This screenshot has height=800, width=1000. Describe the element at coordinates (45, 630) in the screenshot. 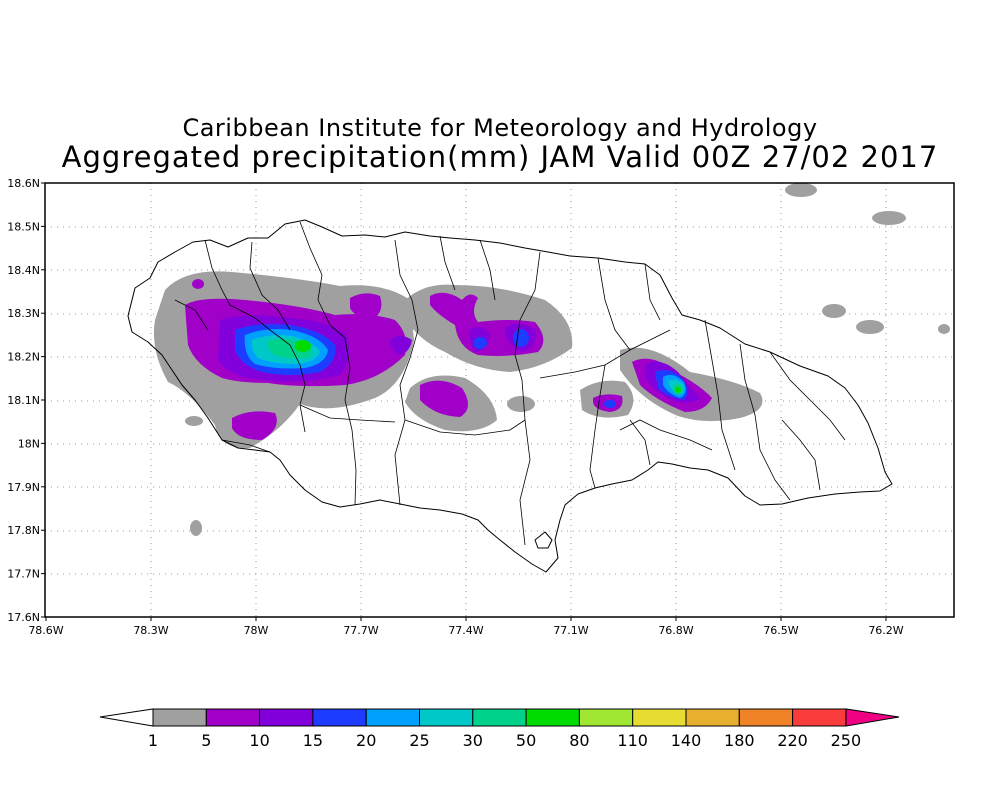

I see `x-tick-label: 78.6W` at that location.